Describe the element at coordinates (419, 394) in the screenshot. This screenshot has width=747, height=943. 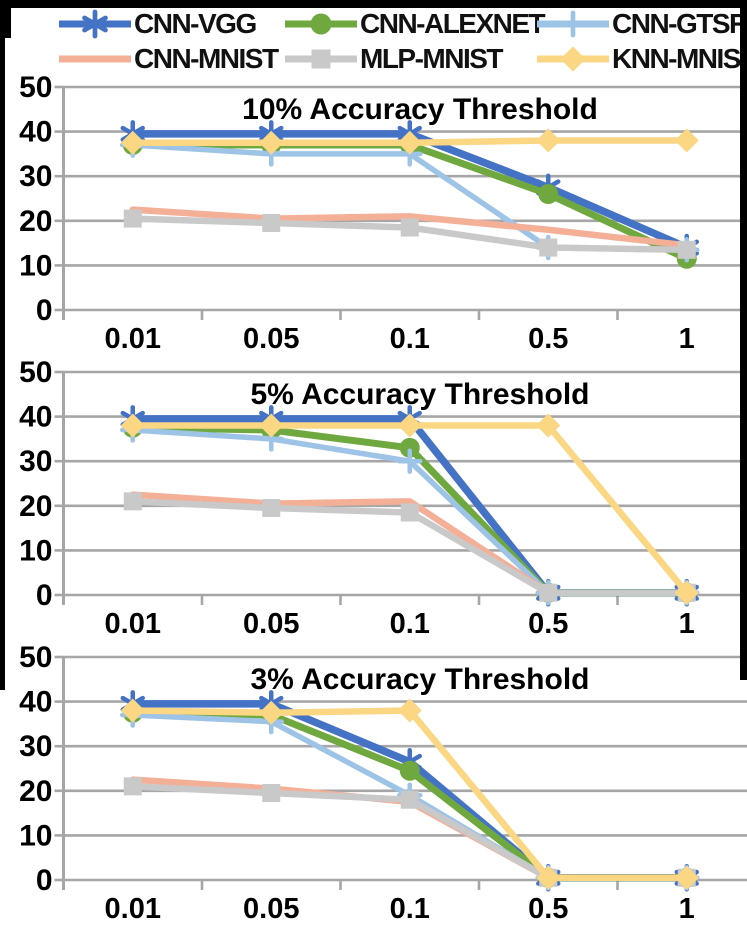
I see `chart-title: 5% Accuracy Threshold` at that location.